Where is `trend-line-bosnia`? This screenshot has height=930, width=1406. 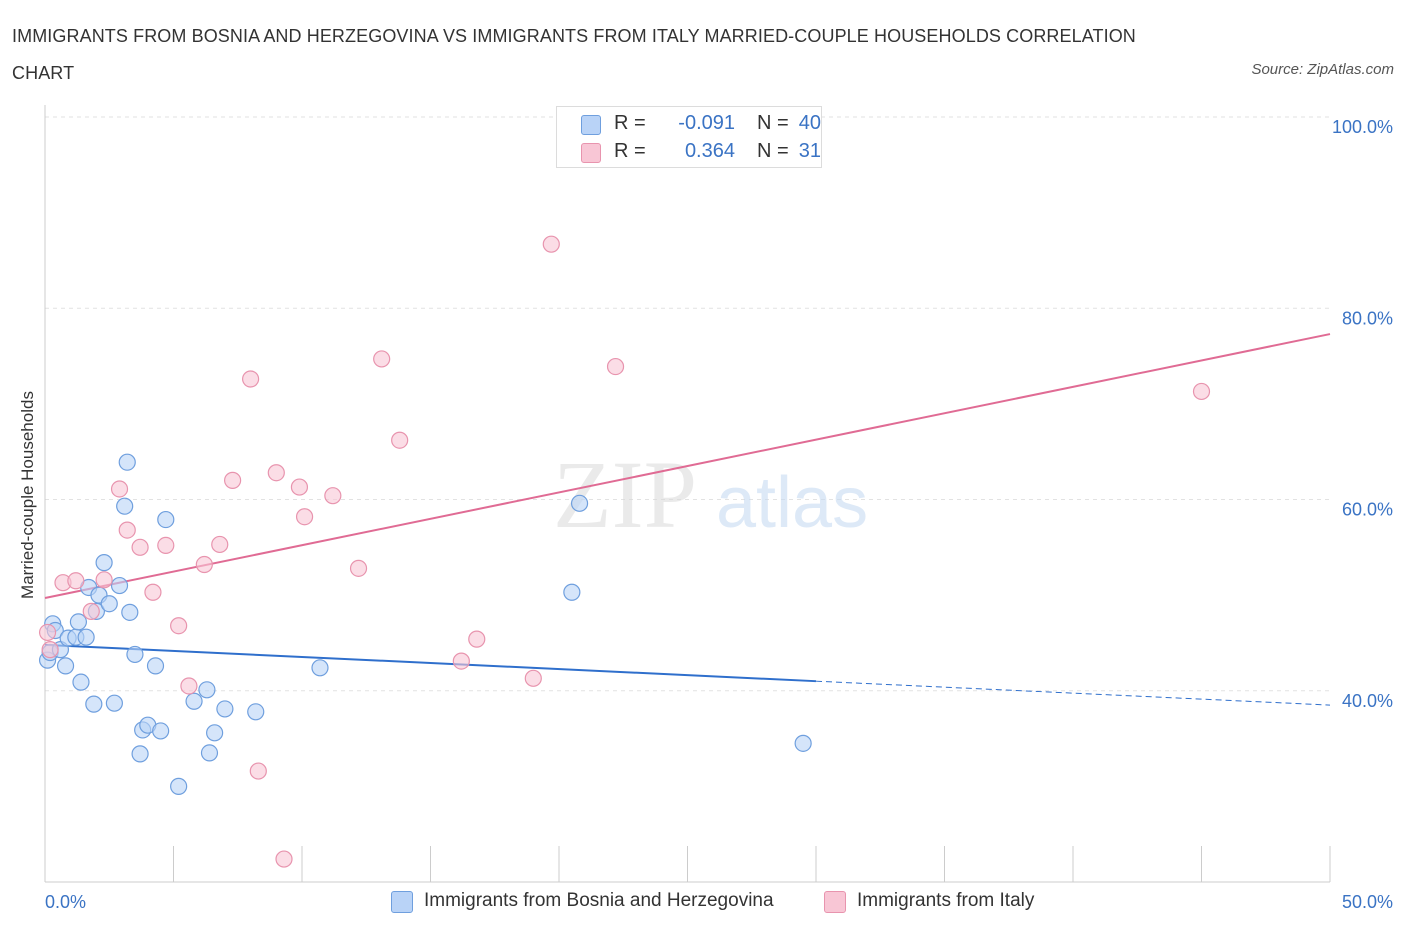 trend-line-bosnia is located at coordinates (430, 663).